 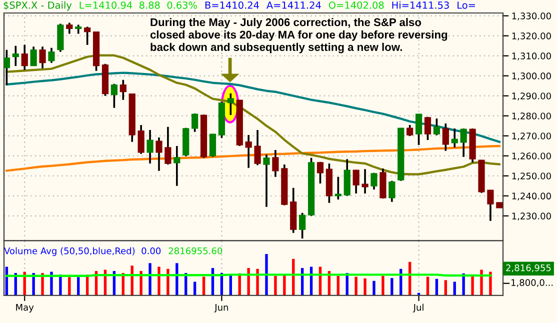 What do you see at coordinates (221, 308) in the screenshot?
I see `x-tick-label: Jun` at bounding box center [221, 308].